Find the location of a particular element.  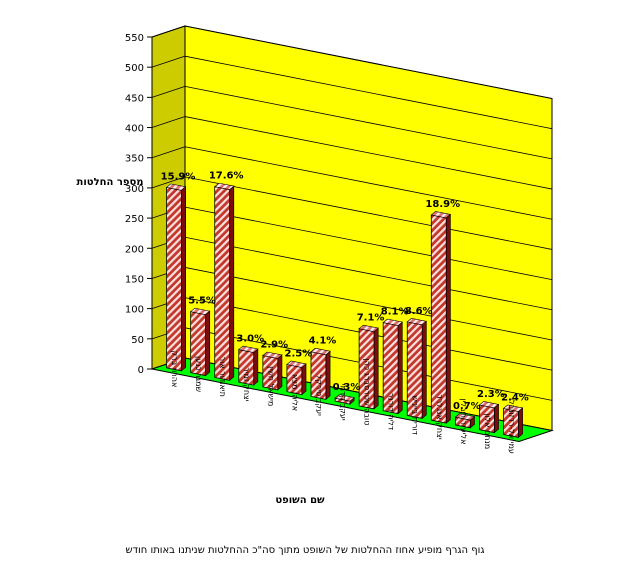

category-label: מישאל חשין is located at coordinates (270, 386).